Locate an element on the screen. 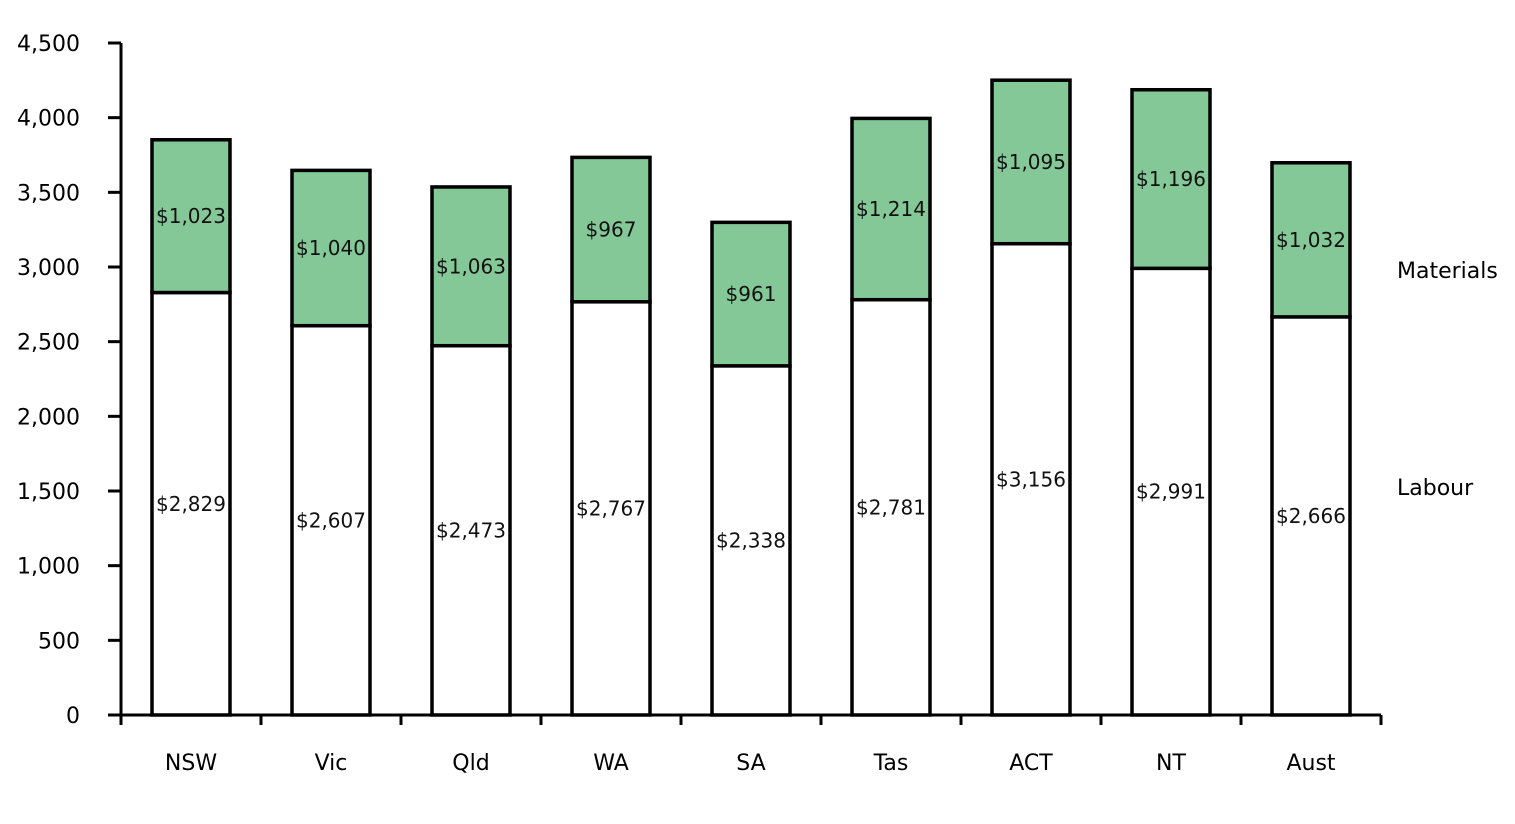 This screenshot has width=1515, height=824. data-label-labour: $3,156 is located at coordinates (1031, 479).